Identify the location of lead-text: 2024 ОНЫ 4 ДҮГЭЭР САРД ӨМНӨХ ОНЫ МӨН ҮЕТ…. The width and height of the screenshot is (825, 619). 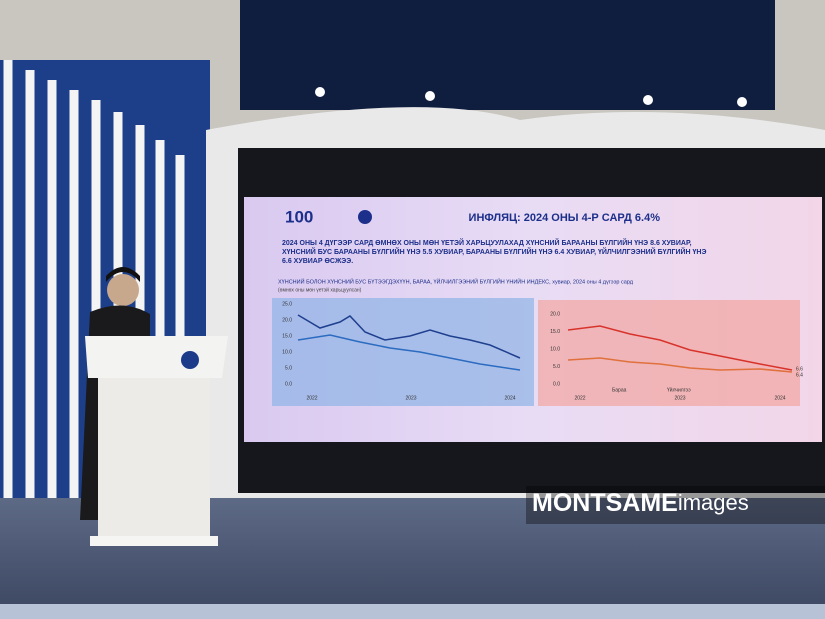
(494, 251).